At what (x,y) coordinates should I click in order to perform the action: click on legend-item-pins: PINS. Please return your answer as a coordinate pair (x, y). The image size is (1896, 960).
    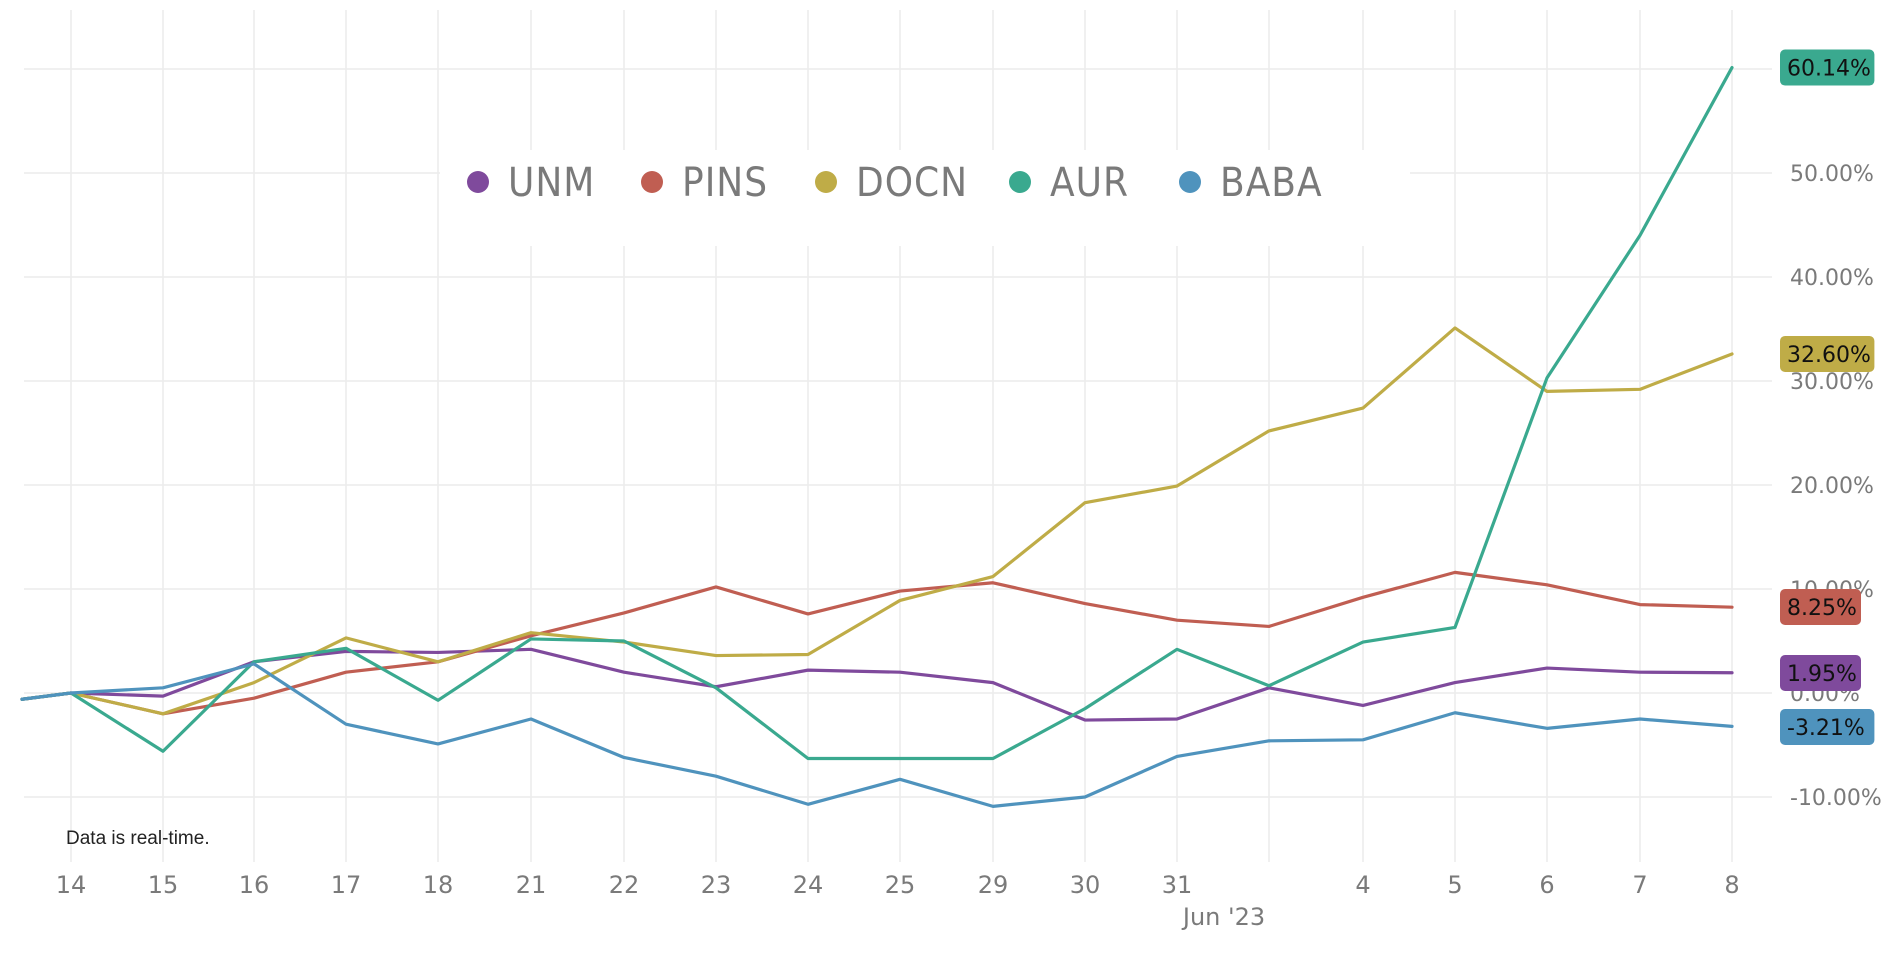
    Looking at the image, I should click on (704, 183).